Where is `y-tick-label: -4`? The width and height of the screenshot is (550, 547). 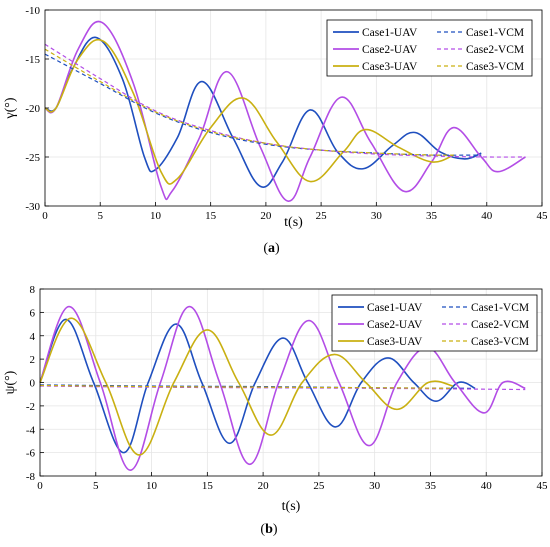 y-tick-label: -4 is located at coordinates (31, 430).